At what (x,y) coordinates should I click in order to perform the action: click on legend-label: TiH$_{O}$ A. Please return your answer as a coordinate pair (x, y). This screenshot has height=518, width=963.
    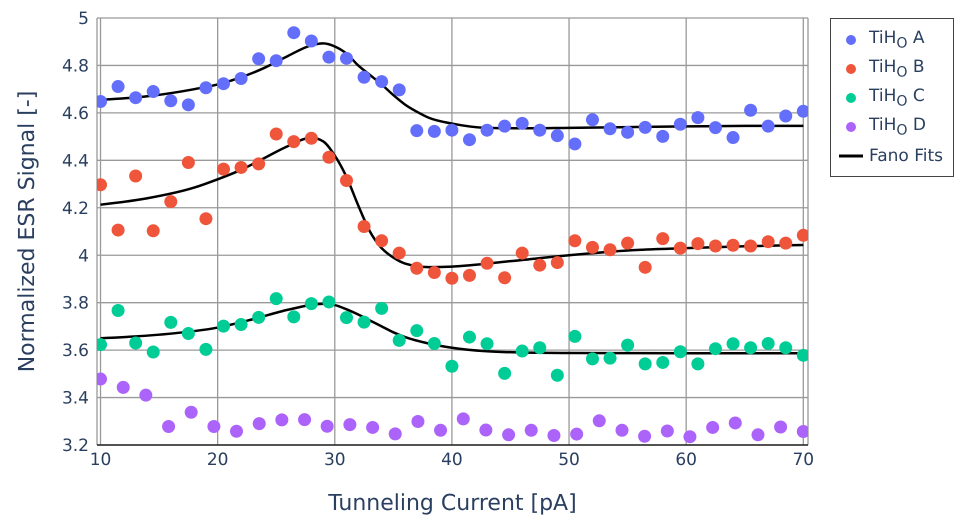
    Looking at the image, I should click on (897, 40).